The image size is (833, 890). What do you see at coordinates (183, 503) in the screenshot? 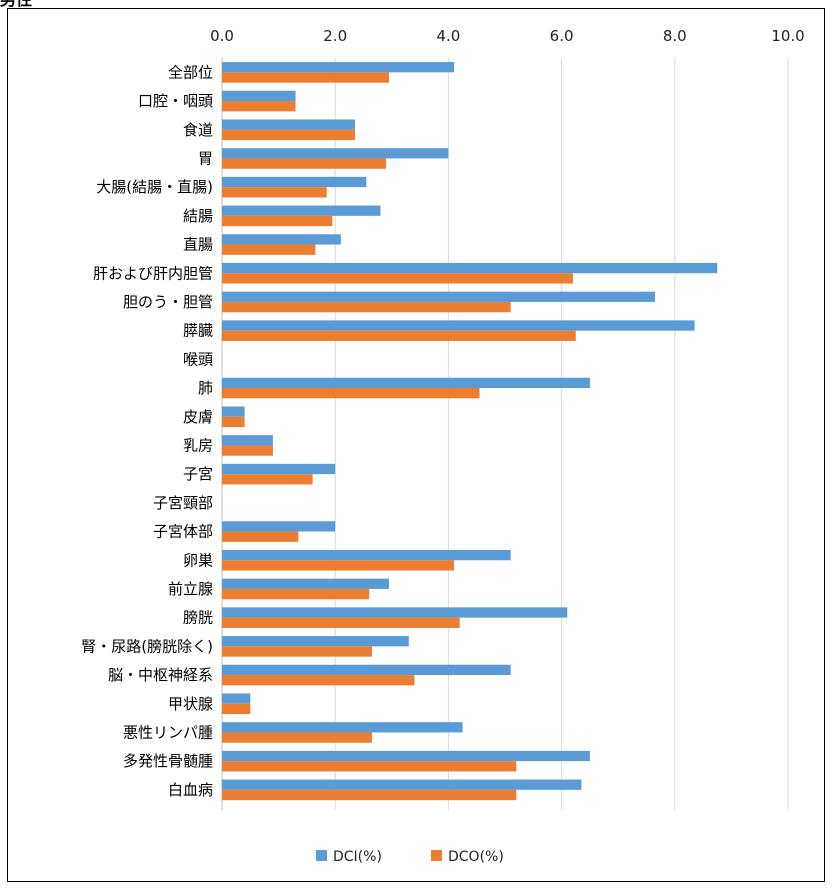
I see `category-label: 子宮頸部` at bounding box center [183, 503].